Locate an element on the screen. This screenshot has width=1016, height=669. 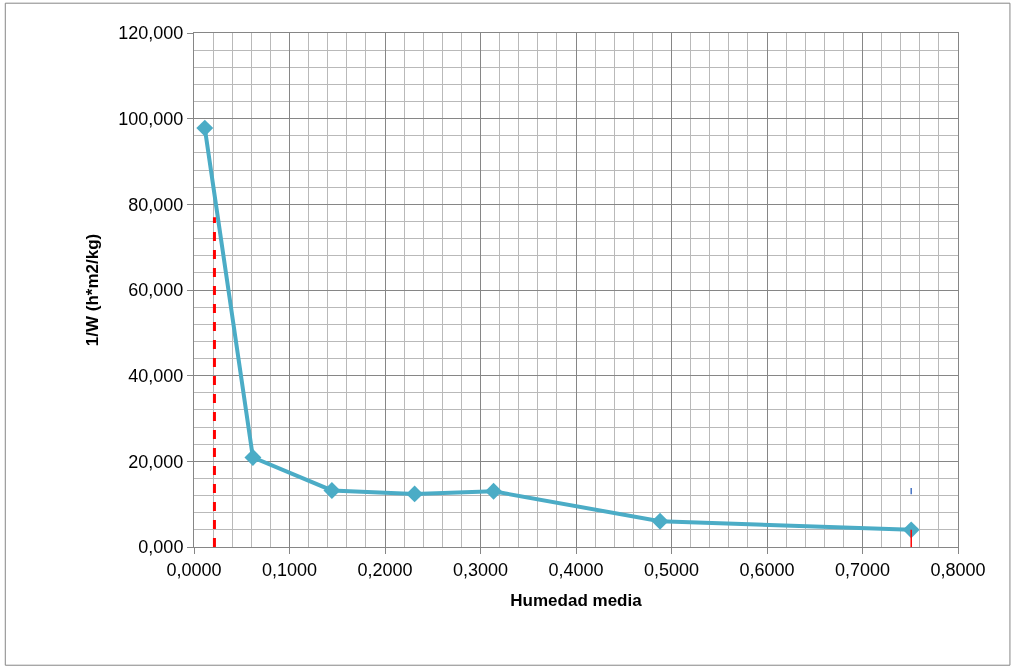
x-tick-label: 0,1000 is located at coordinates (289, 569).